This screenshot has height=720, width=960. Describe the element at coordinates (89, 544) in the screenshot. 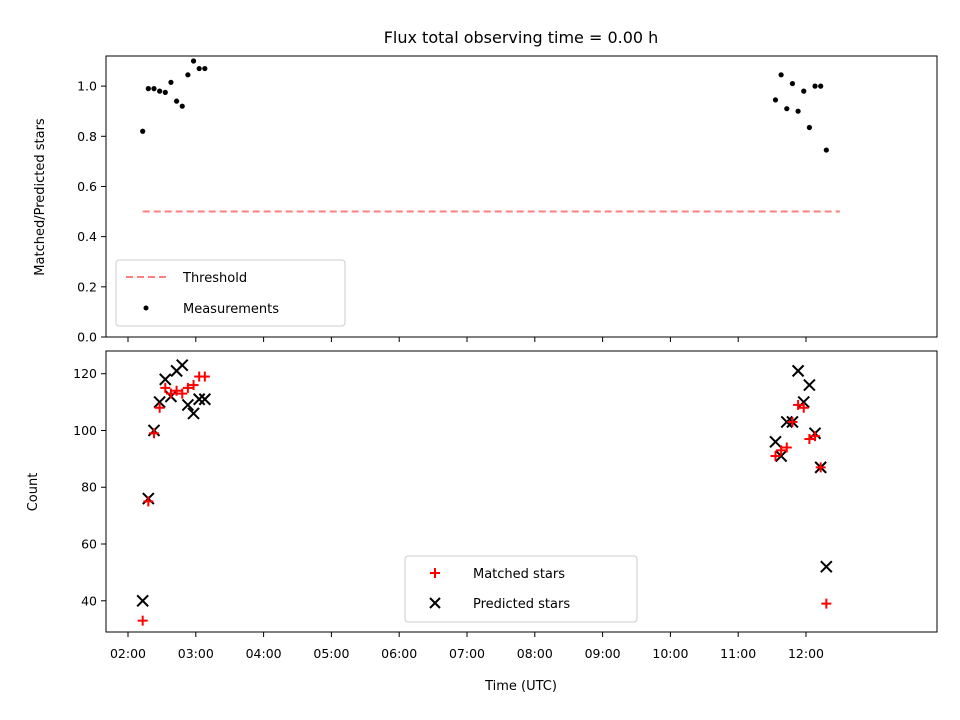

I see `bottom-y-tick-label: 60` at that location.